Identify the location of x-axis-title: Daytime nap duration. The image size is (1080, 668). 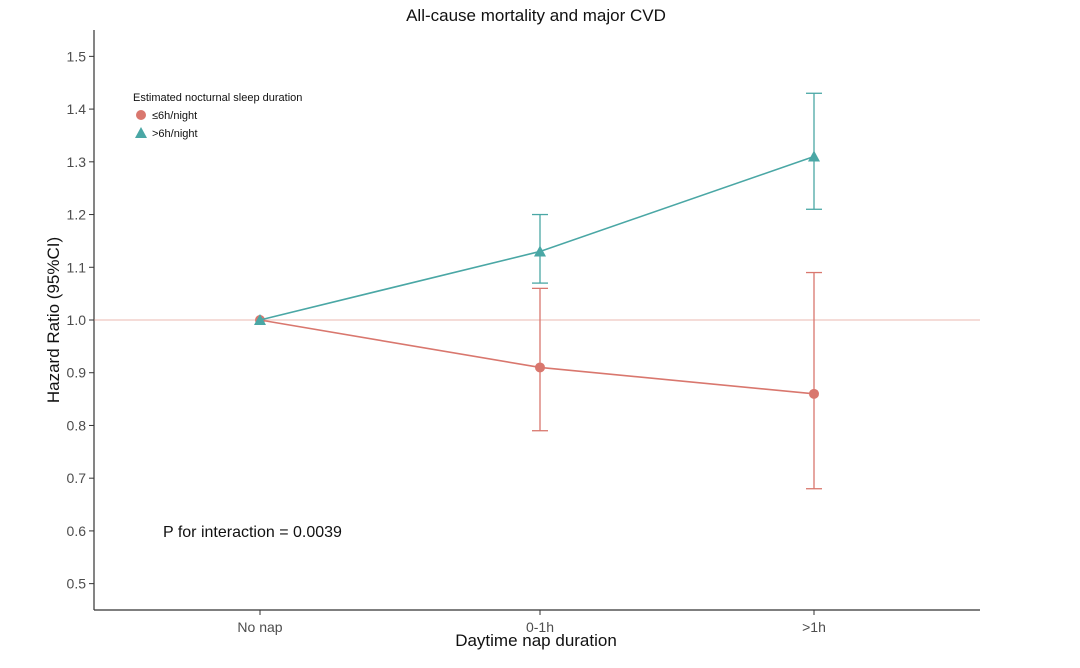
(536, 640).